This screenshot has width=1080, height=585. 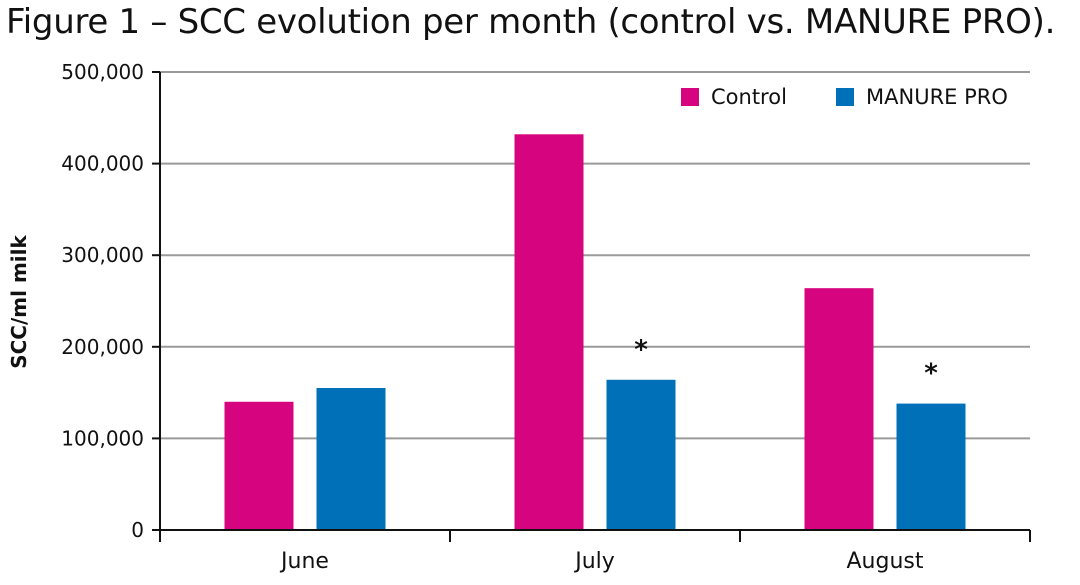 I want to click on y-axis-label: SCC/ml milk, so click(x=19, y=302).